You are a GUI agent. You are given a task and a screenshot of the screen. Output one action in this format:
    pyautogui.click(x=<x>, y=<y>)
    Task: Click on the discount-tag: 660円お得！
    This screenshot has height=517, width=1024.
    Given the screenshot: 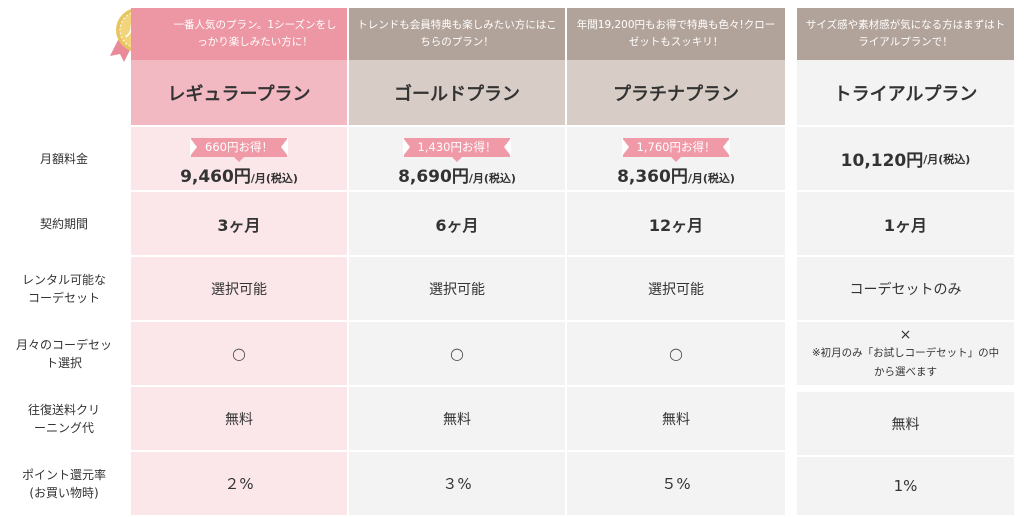 What is the action you would take?
    pyautogui.click(x=239, y=147)
    